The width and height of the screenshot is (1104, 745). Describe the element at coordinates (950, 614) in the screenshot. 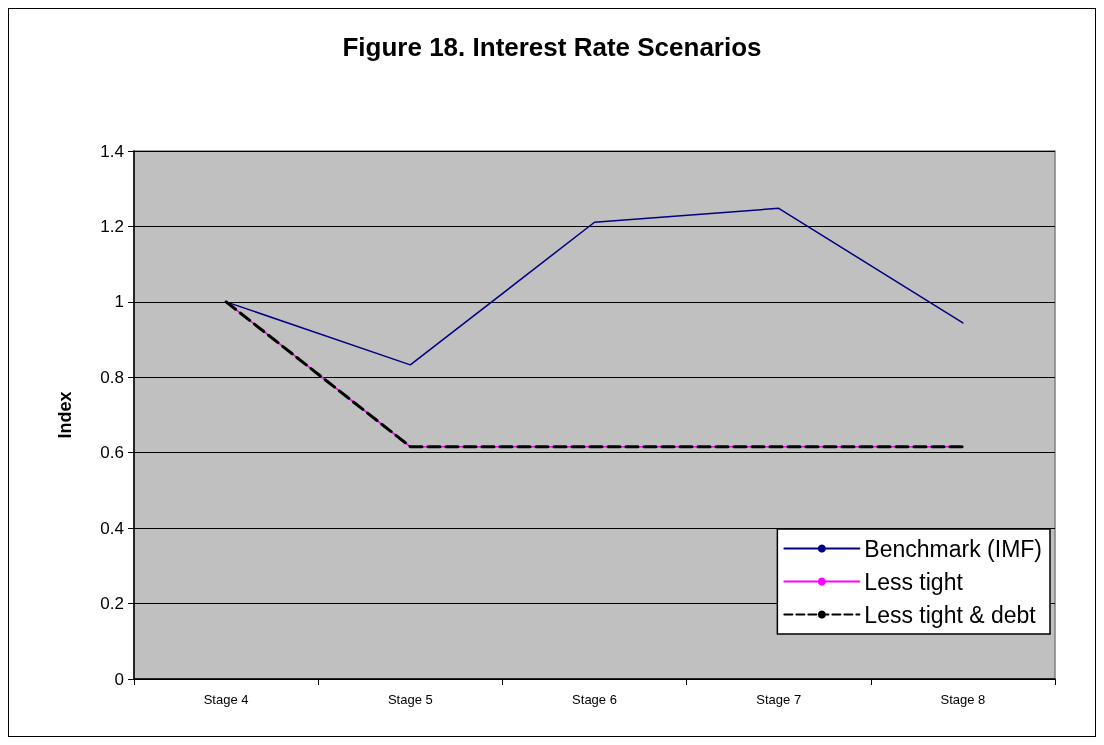

I see `legend-label: Less tight & debt` at that location.